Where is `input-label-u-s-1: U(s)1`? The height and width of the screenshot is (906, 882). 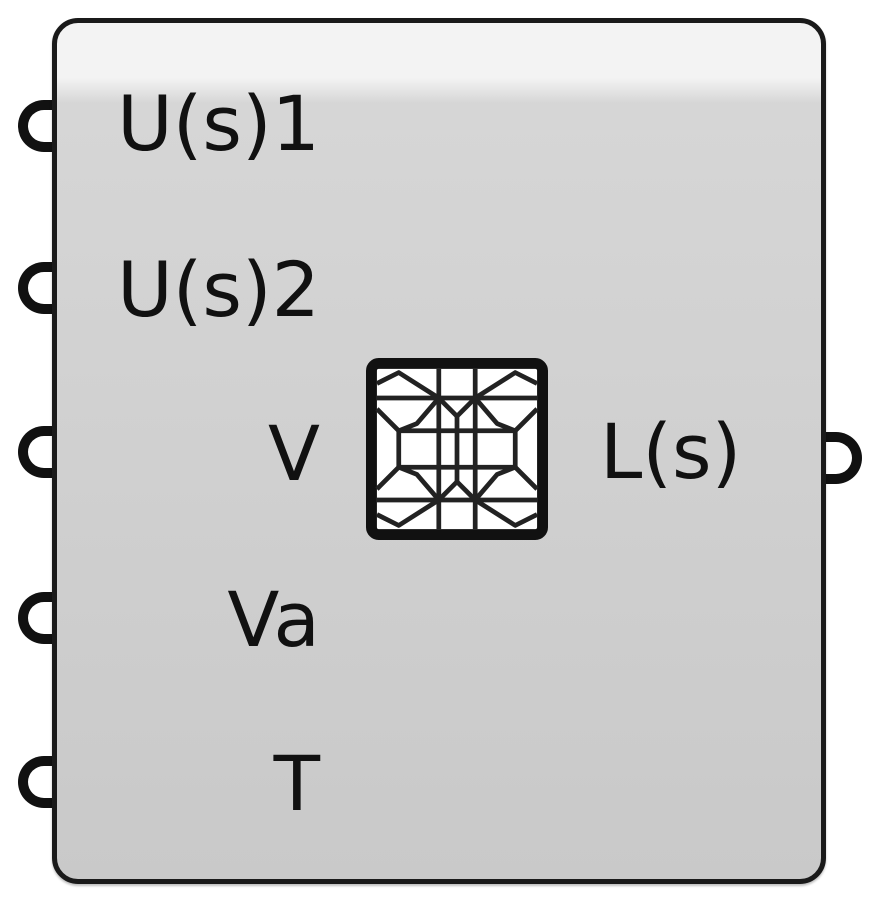 input-label-u-s-1: U(s)1 is located at coordinates (218, 123).